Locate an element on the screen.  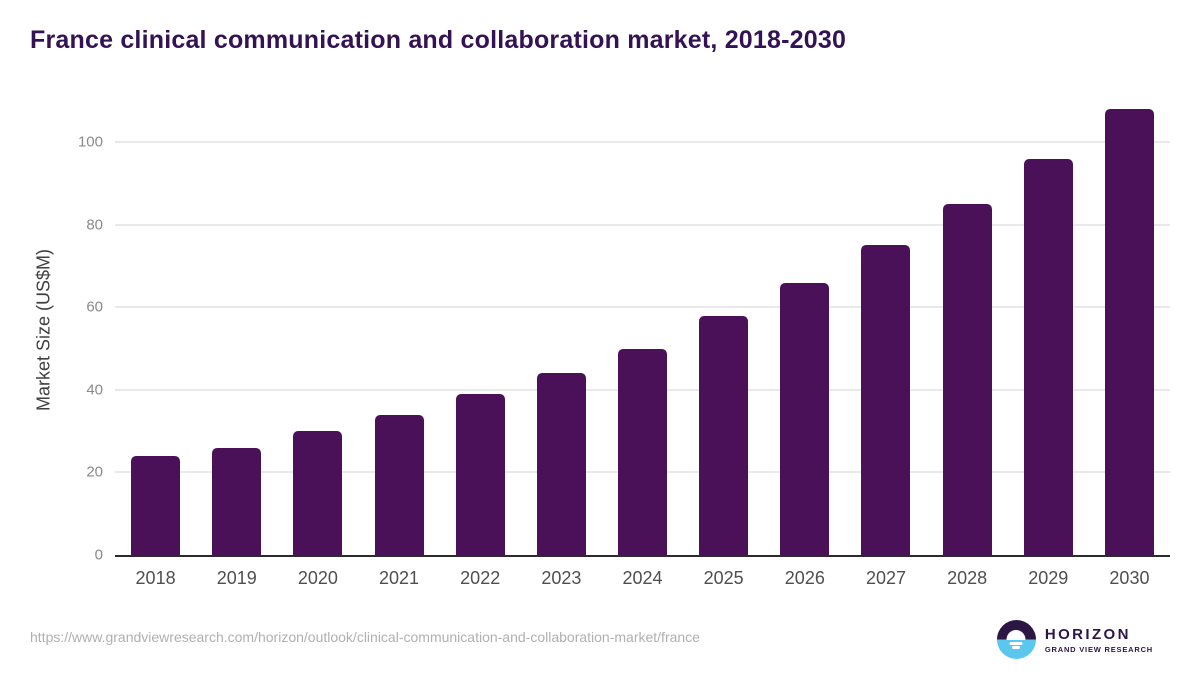
x-axis-tick-label: 2022 is located at coordinates (480, 578).